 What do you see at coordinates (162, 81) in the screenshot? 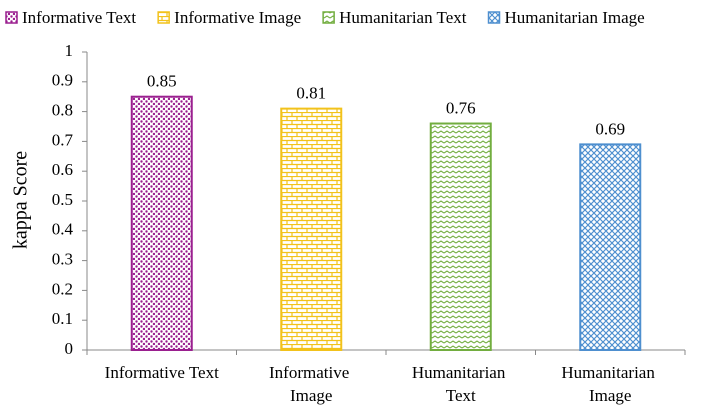
I see `data-label: 0.85` at bounding box center [162, 81].